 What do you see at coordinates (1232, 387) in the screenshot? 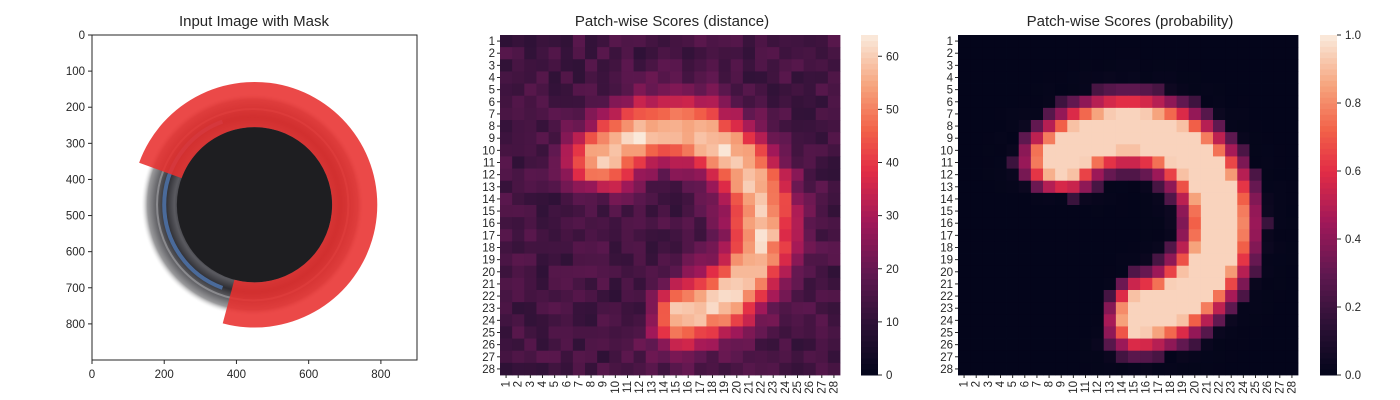
I see `x-tick-label: 23` at bounding box center [1232, 387].